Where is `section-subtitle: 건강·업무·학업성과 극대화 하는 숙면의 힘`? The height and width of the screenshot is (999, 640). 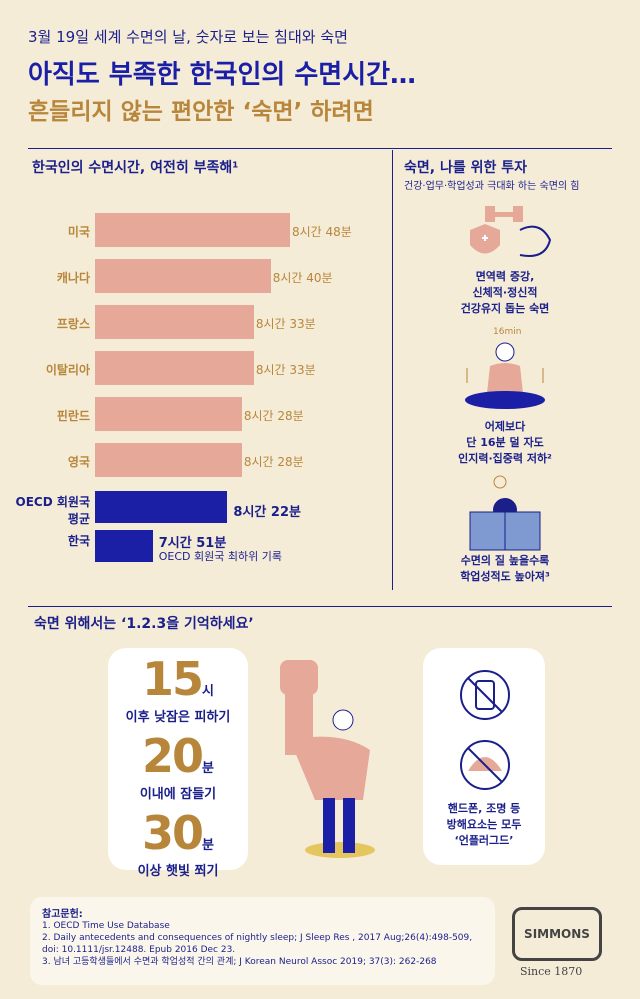
section-subtitle: 건강·업무·학업성과 극대화 하는 숙면의 힘 is located at coordinates (492, 186).